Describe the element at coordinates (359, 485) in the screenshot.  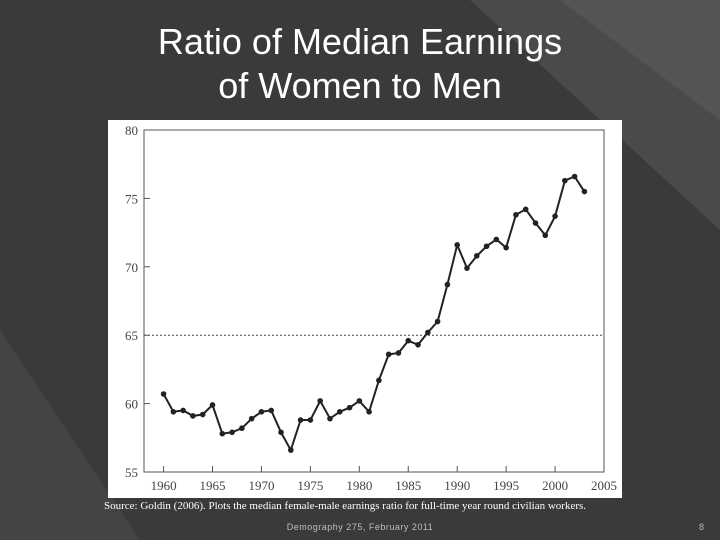
I see `x-tick-label: 1980` at that location.